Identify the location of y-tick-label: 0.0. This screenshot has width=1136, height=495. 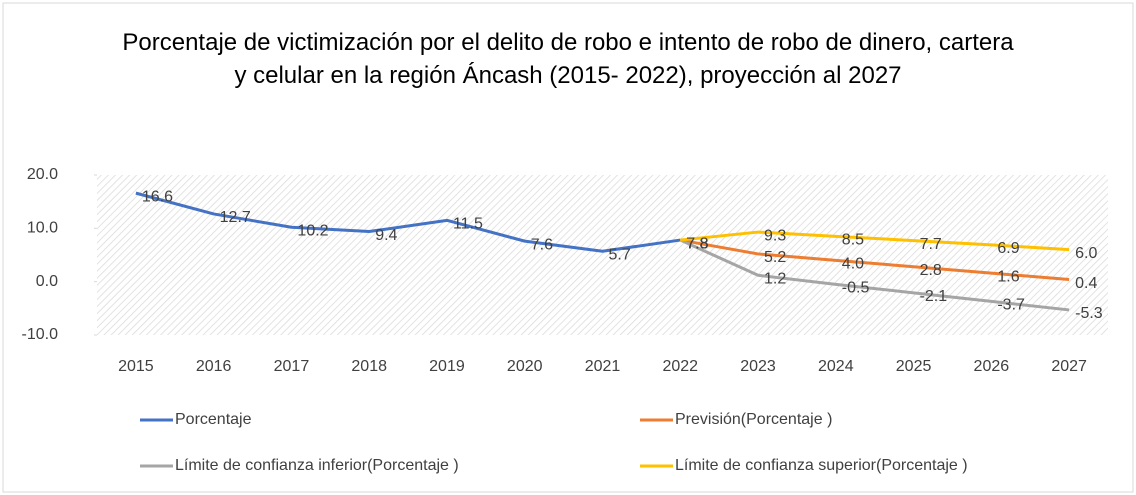
(47, 281).